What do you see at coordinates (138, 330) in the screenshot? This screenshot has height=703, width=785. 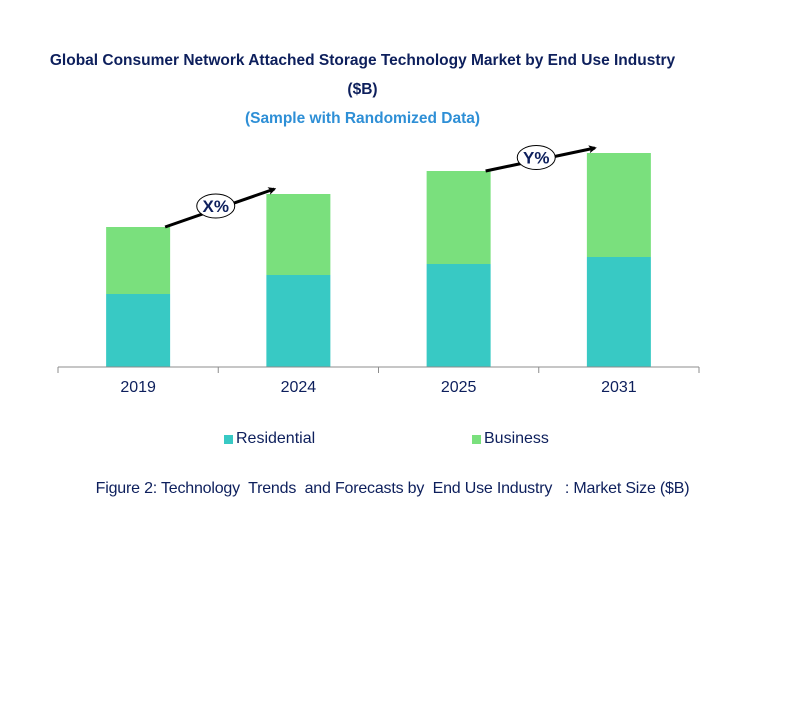 I see `bar-residential-2019` at bounding box center [138, 330].